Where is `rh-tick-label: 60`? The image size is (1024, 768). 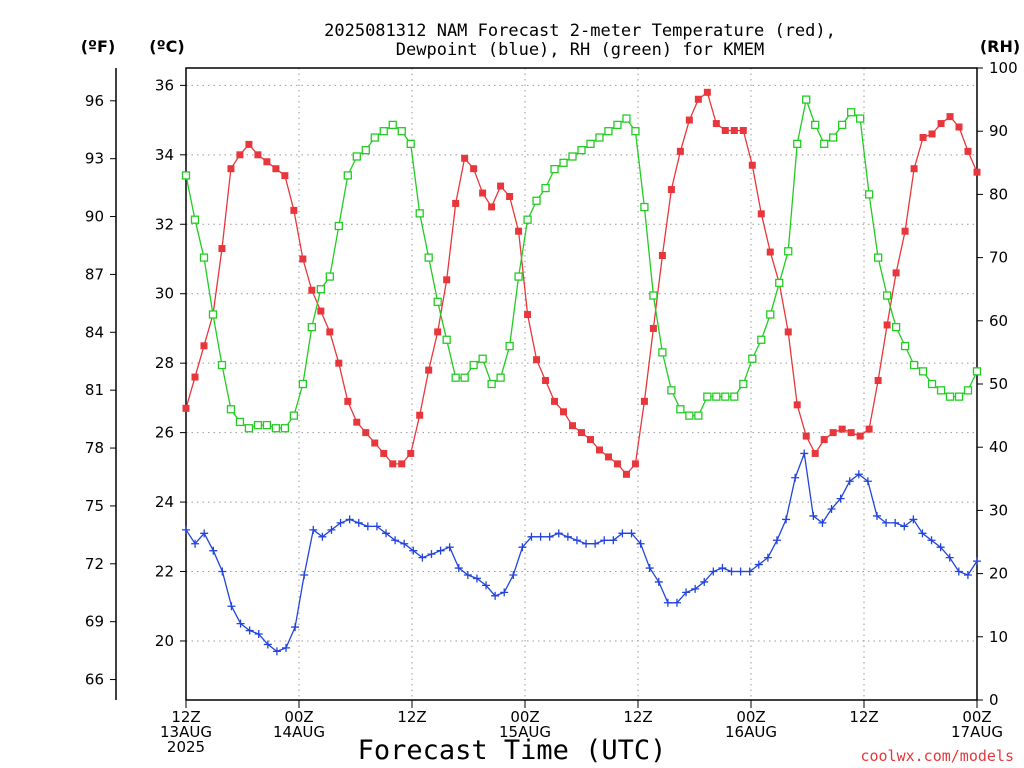
rh-tick-label: 60 is located at coordinates (998, 321).